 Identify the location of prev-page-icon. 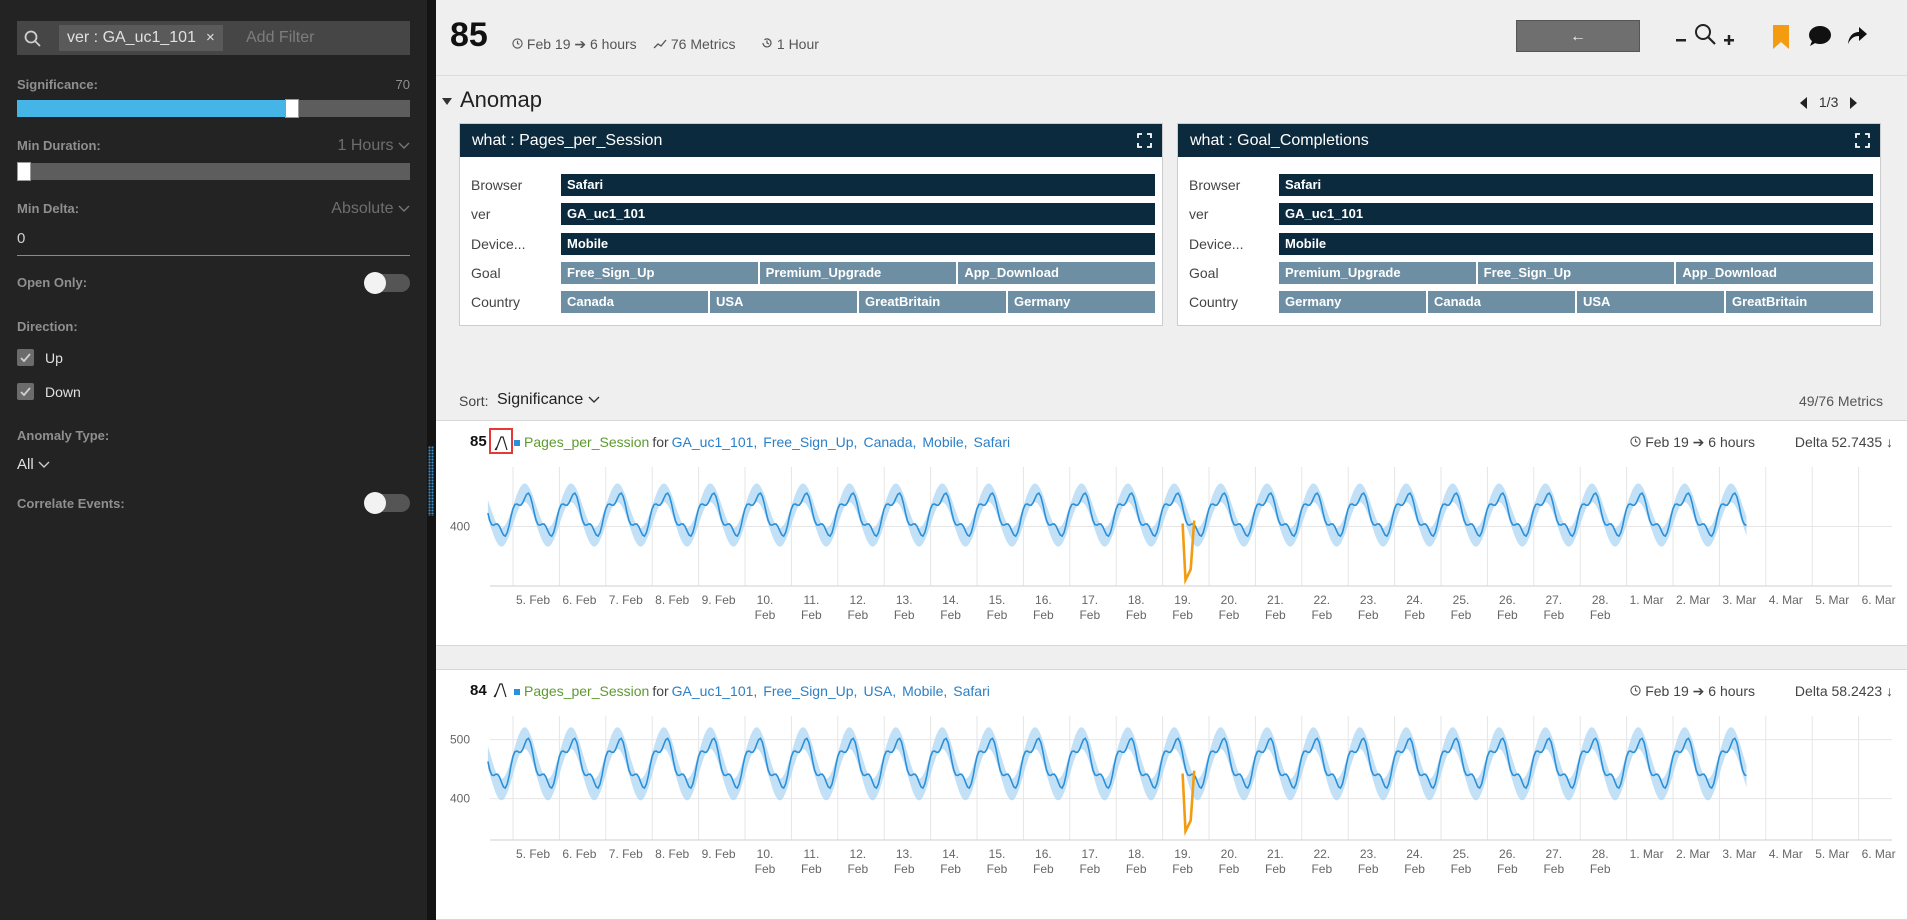
(1803, 103).